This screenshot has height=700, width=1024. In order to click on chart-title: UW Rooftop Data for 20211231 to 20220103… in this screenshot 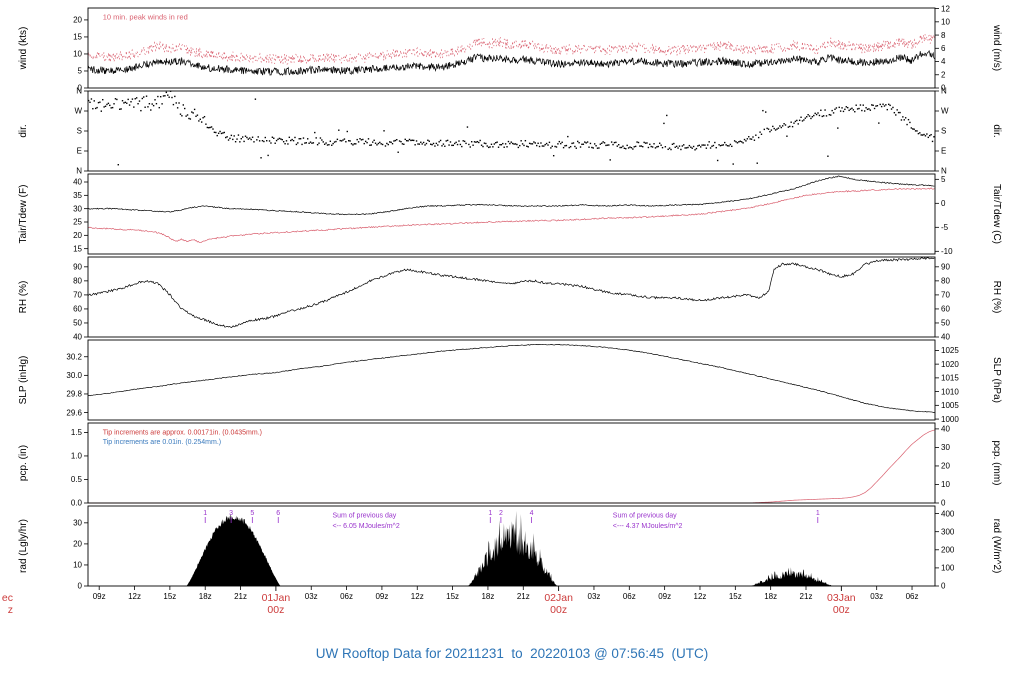, I will do `click(512, 653)`.